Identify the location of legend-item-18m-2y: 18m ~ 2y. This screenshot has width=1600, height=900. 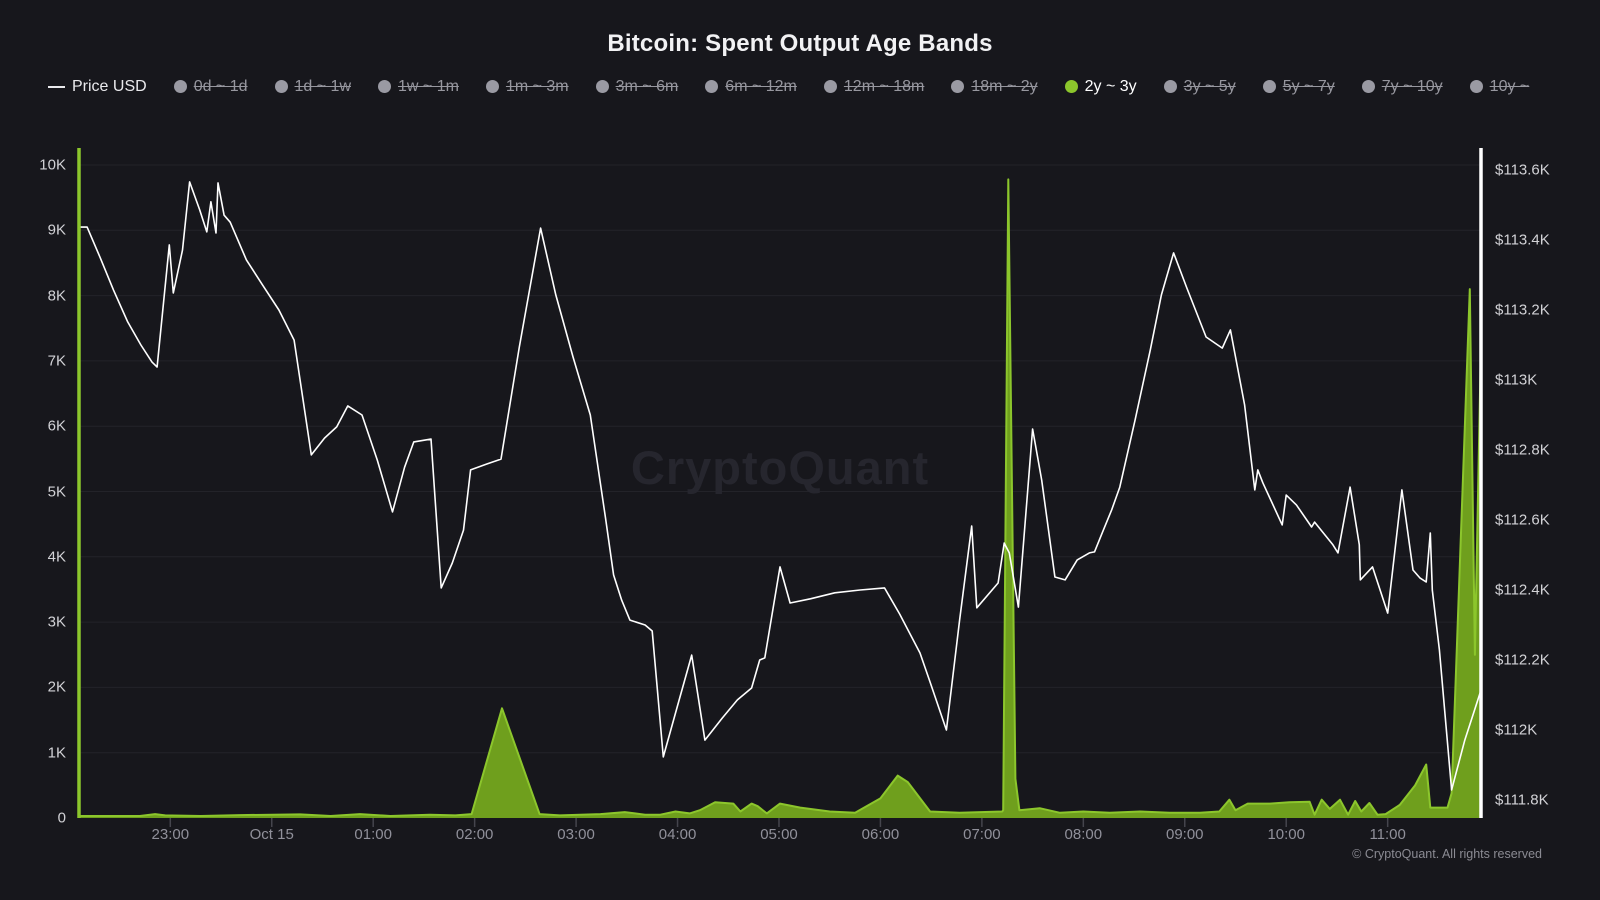
(994, 86).